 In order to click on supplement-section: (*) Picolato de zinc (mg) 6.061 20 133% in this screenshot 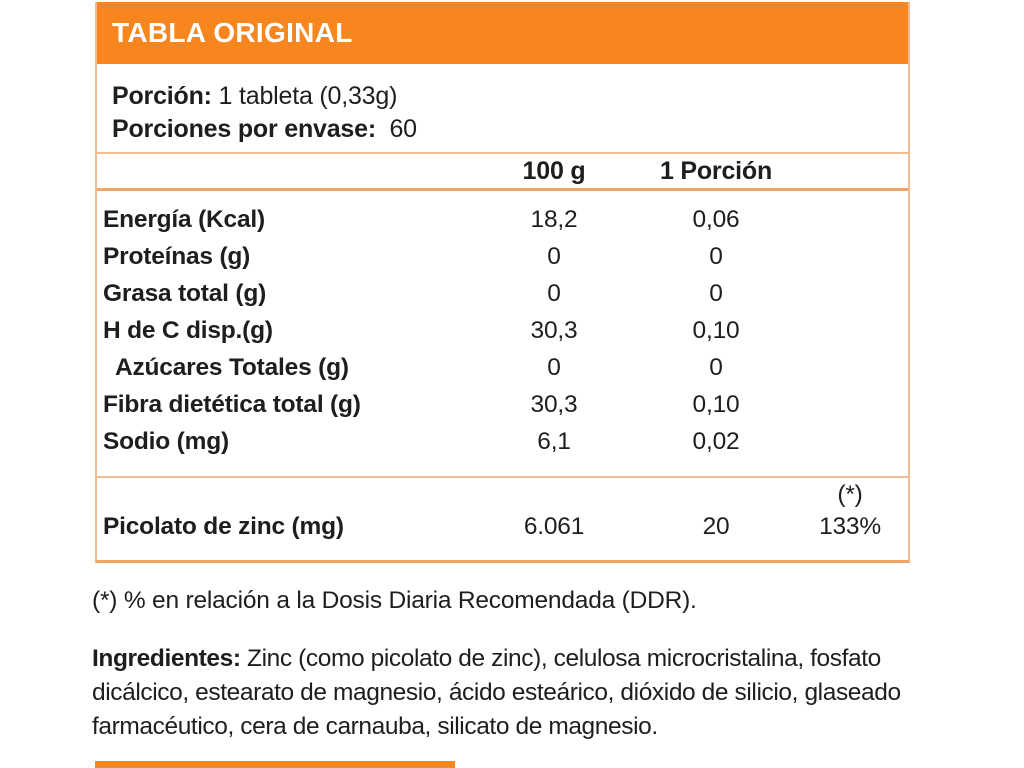, I will do `click(502, 519)`.